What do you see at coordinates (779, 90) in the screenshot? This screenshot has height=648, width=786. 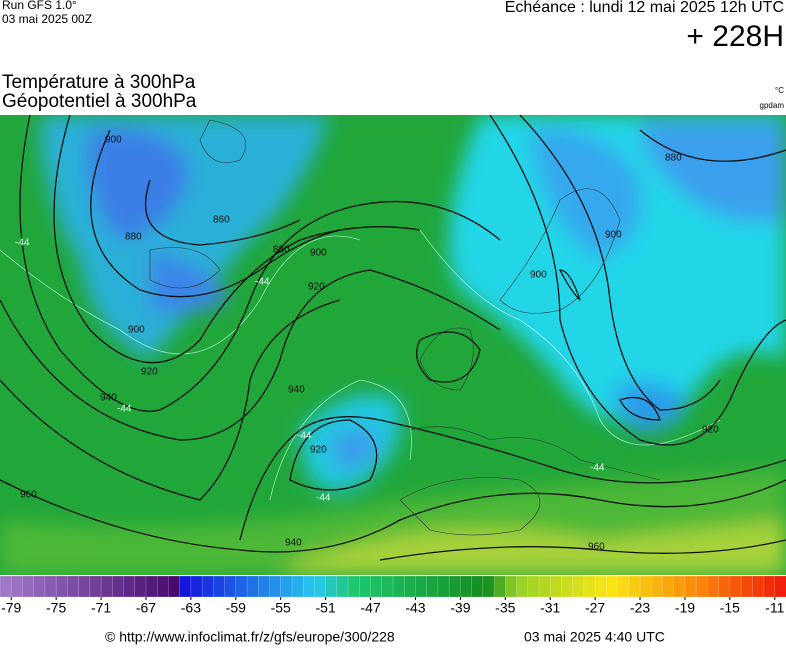 I see `unit-temp: °C` at bounding box center [779, 90].